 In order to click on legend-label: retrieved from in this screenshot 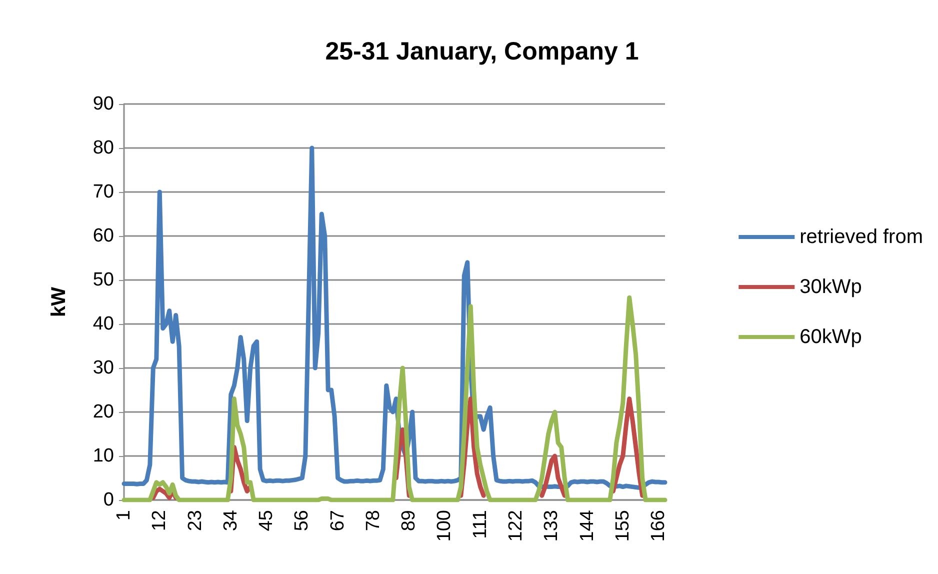, I will do `click(862, 237)`.